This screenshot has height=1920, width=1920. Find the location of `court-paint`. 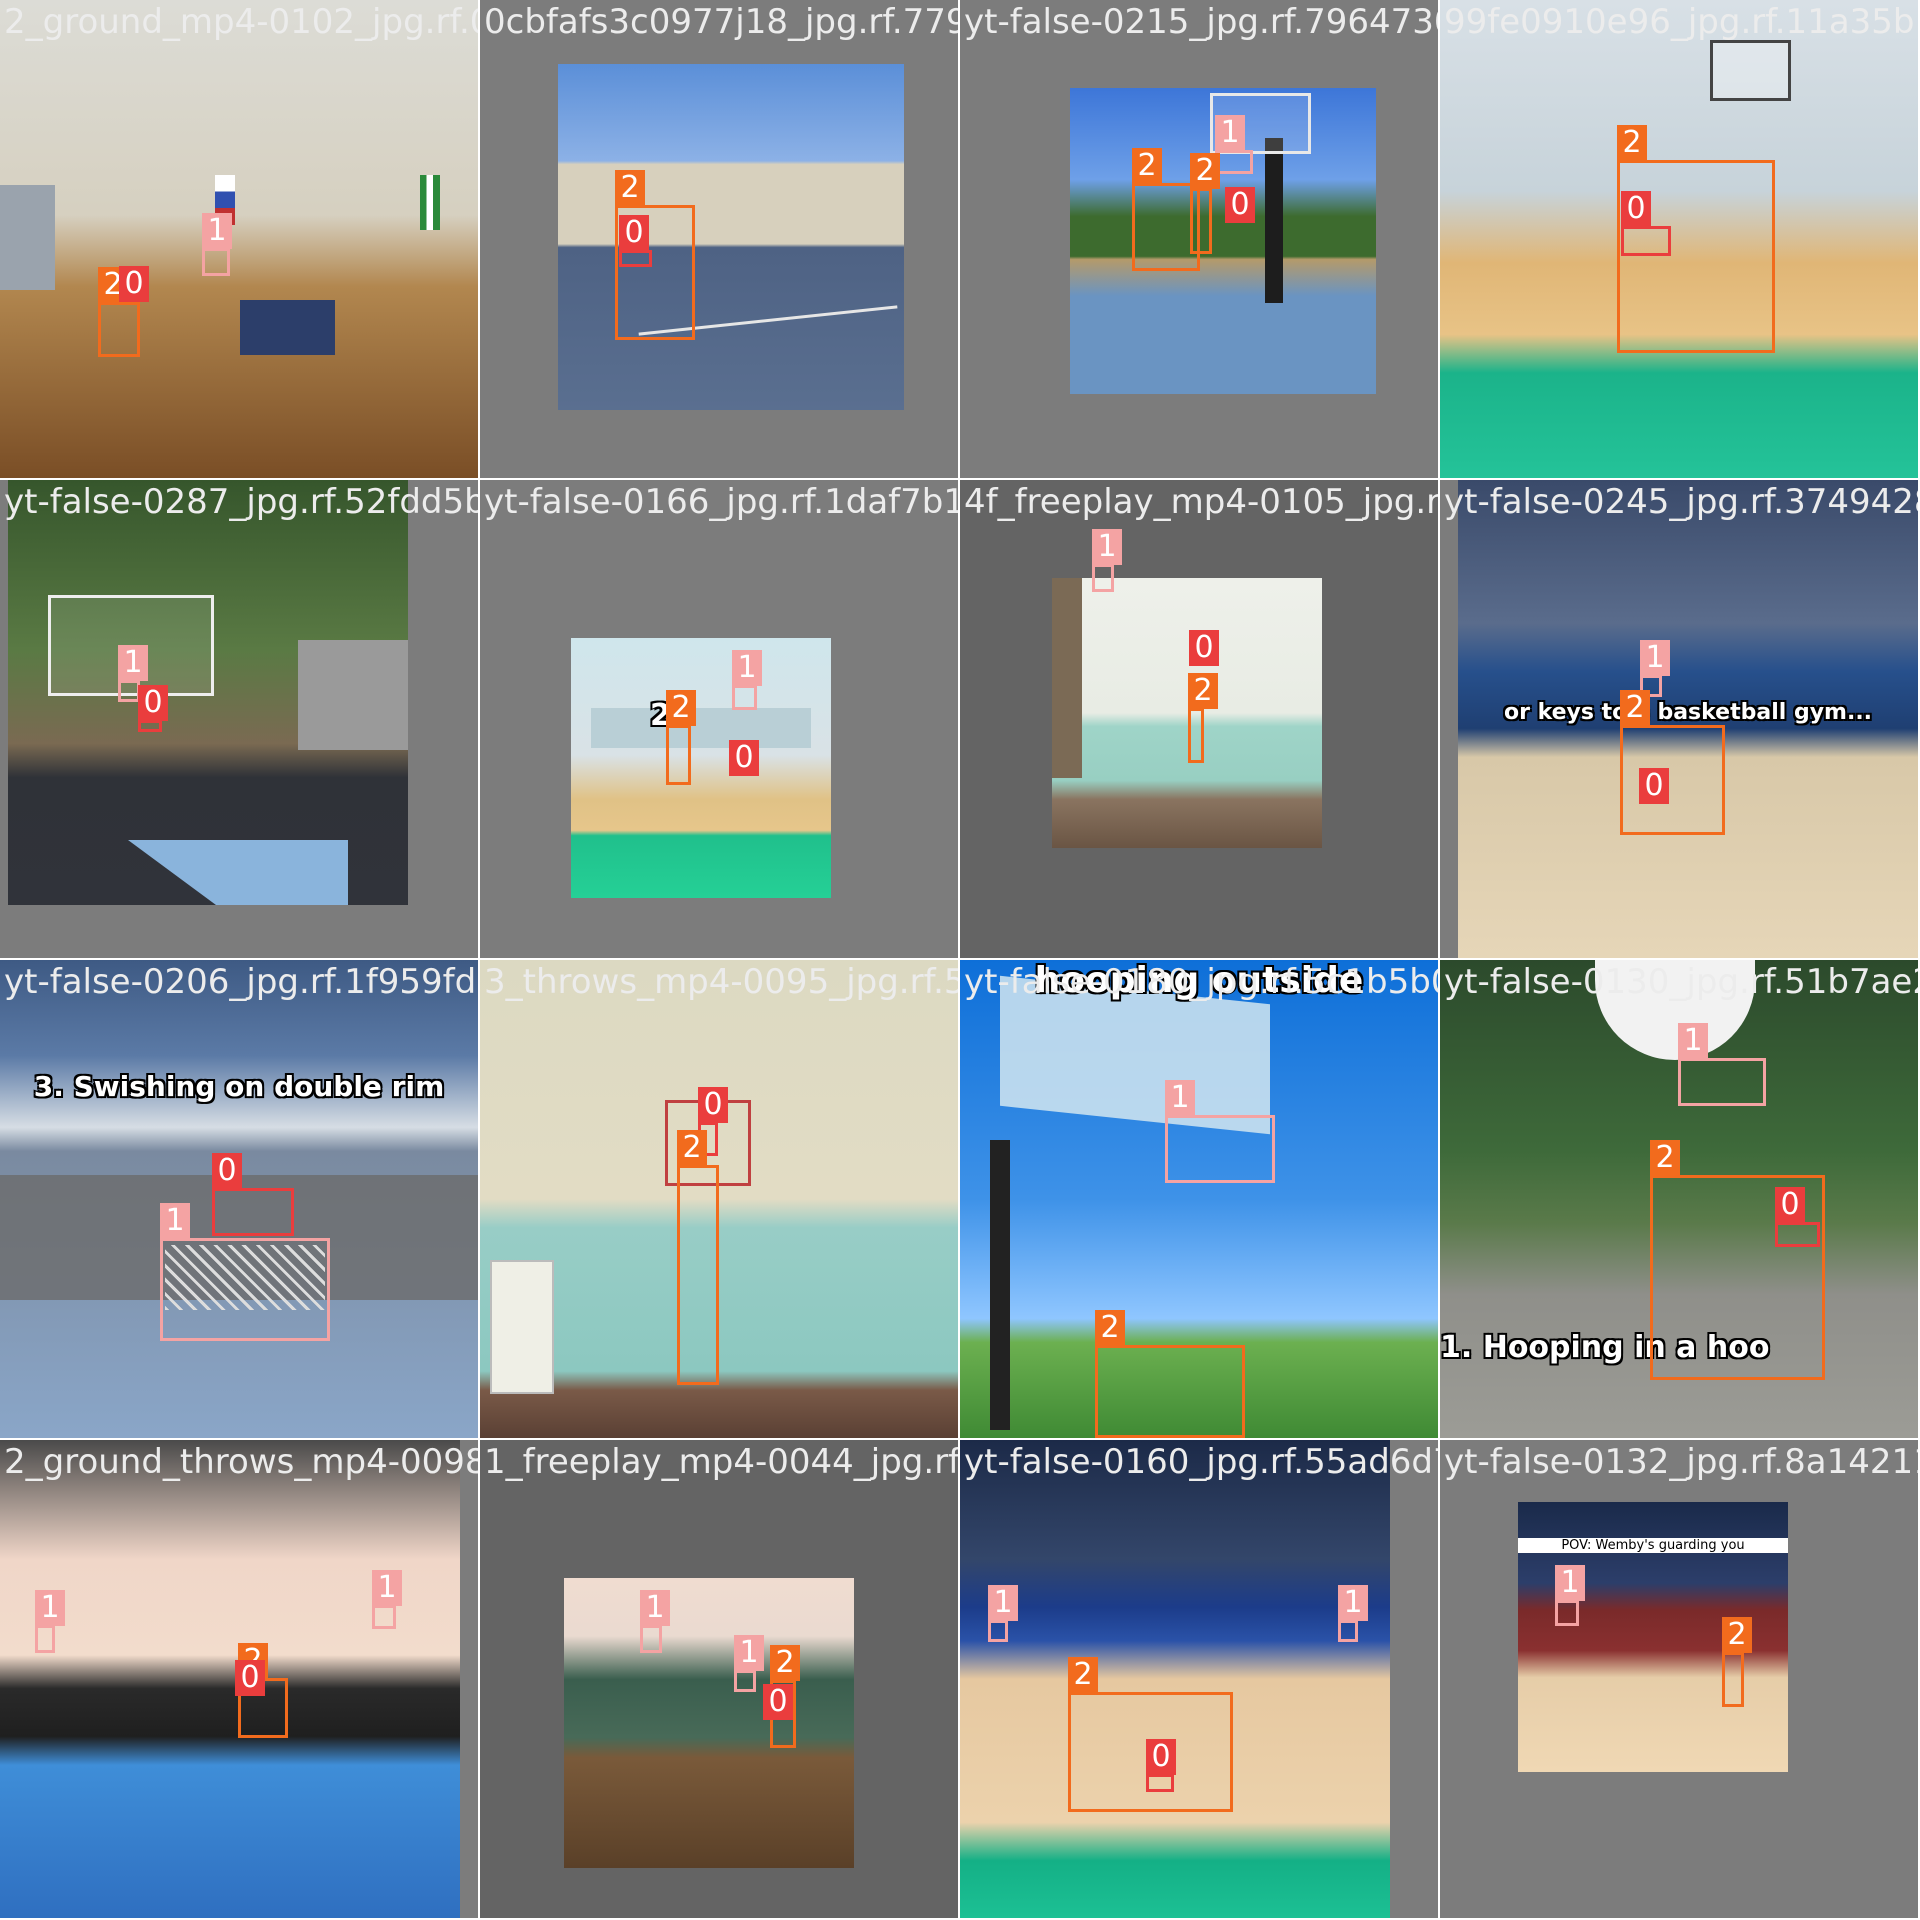

court-paint is located at coordinates (238, 872).